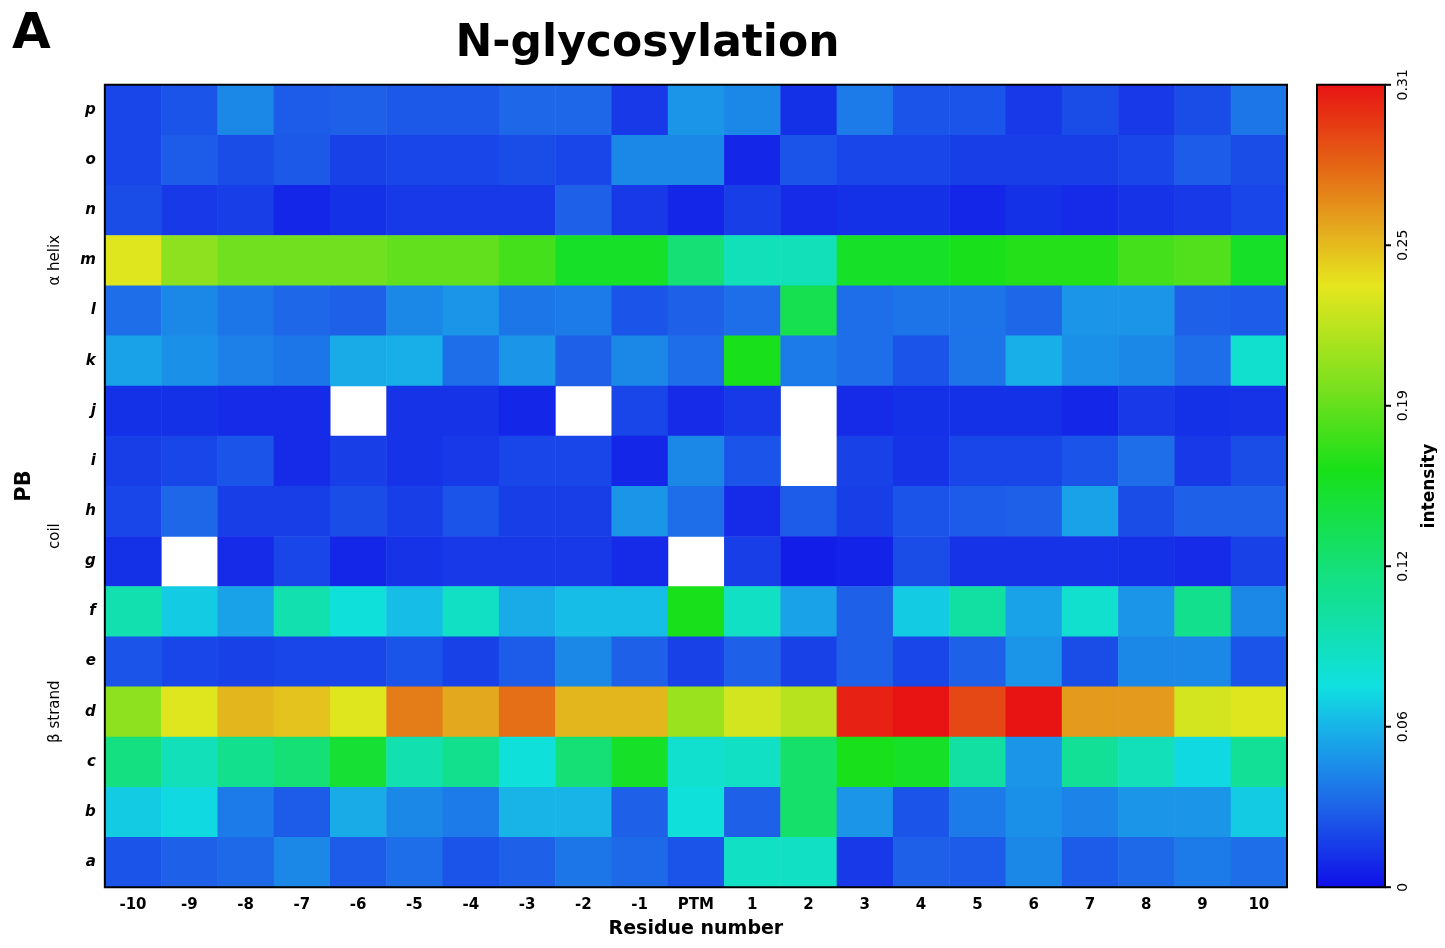 The width and height of the screenshot is (1445, 948). What do you see at coordinates (91, 760) in the screenshot?
I see `y-tick-label: c` at bounding box center [91, 760].